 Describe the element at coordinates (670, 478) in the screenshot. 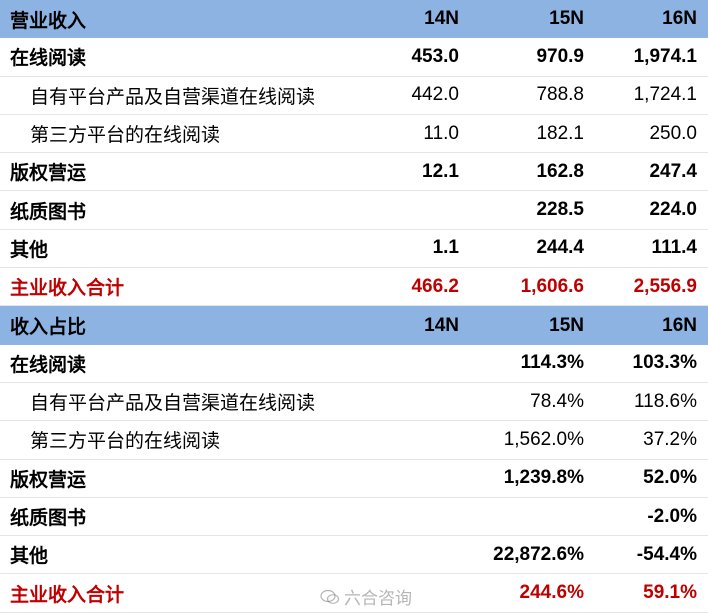

I see `table-cell: 52.0%` at that location.